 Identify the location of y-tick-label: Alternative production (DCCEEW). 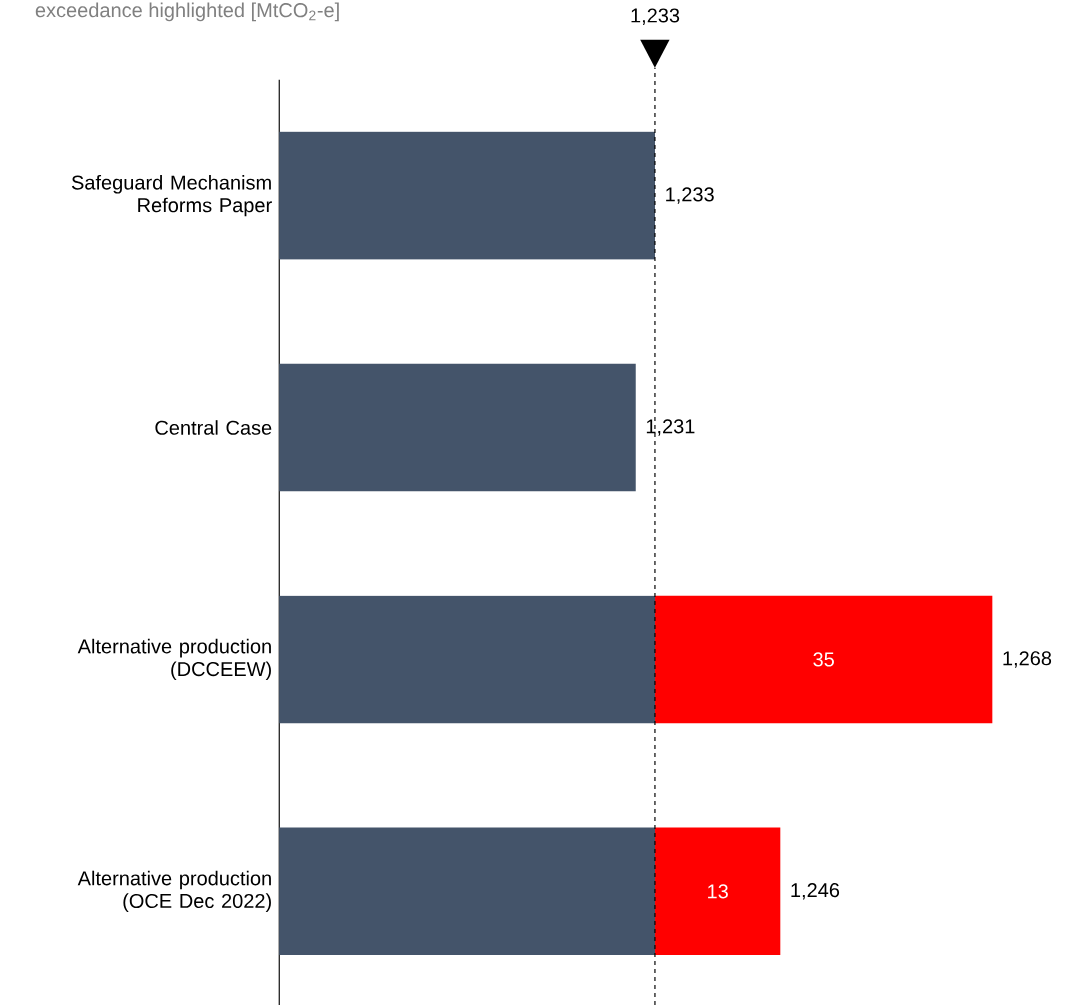
(174, 659).